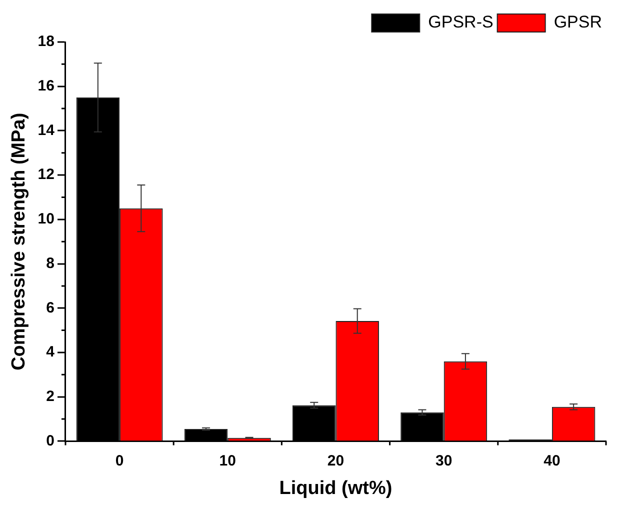 This screenshot has width=620, height=508. Describe the element at coordinates (119, 461) in the screenshot. I see `x-tick-label: 0` at that location.